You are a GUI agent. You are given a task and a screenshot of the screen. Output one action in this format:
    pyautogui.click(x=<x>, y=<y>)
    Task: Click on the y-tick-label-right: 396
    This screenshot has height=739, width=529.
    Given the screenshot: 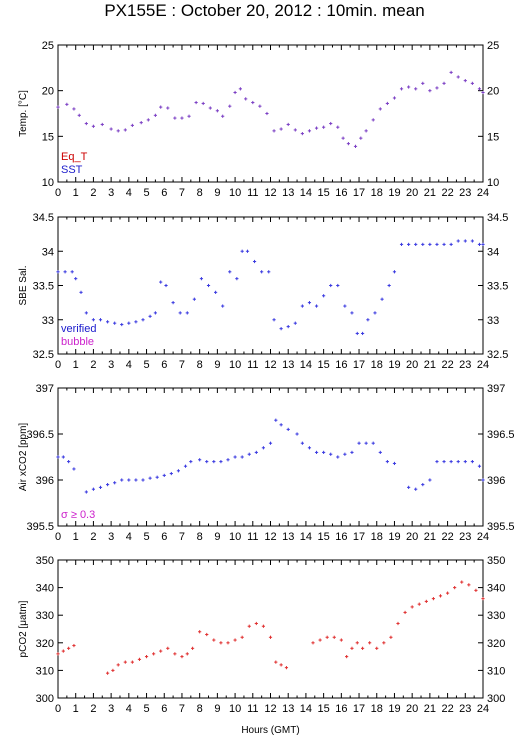 What is the action you would take?
    pyautogui.click(x=496, y=481)
    